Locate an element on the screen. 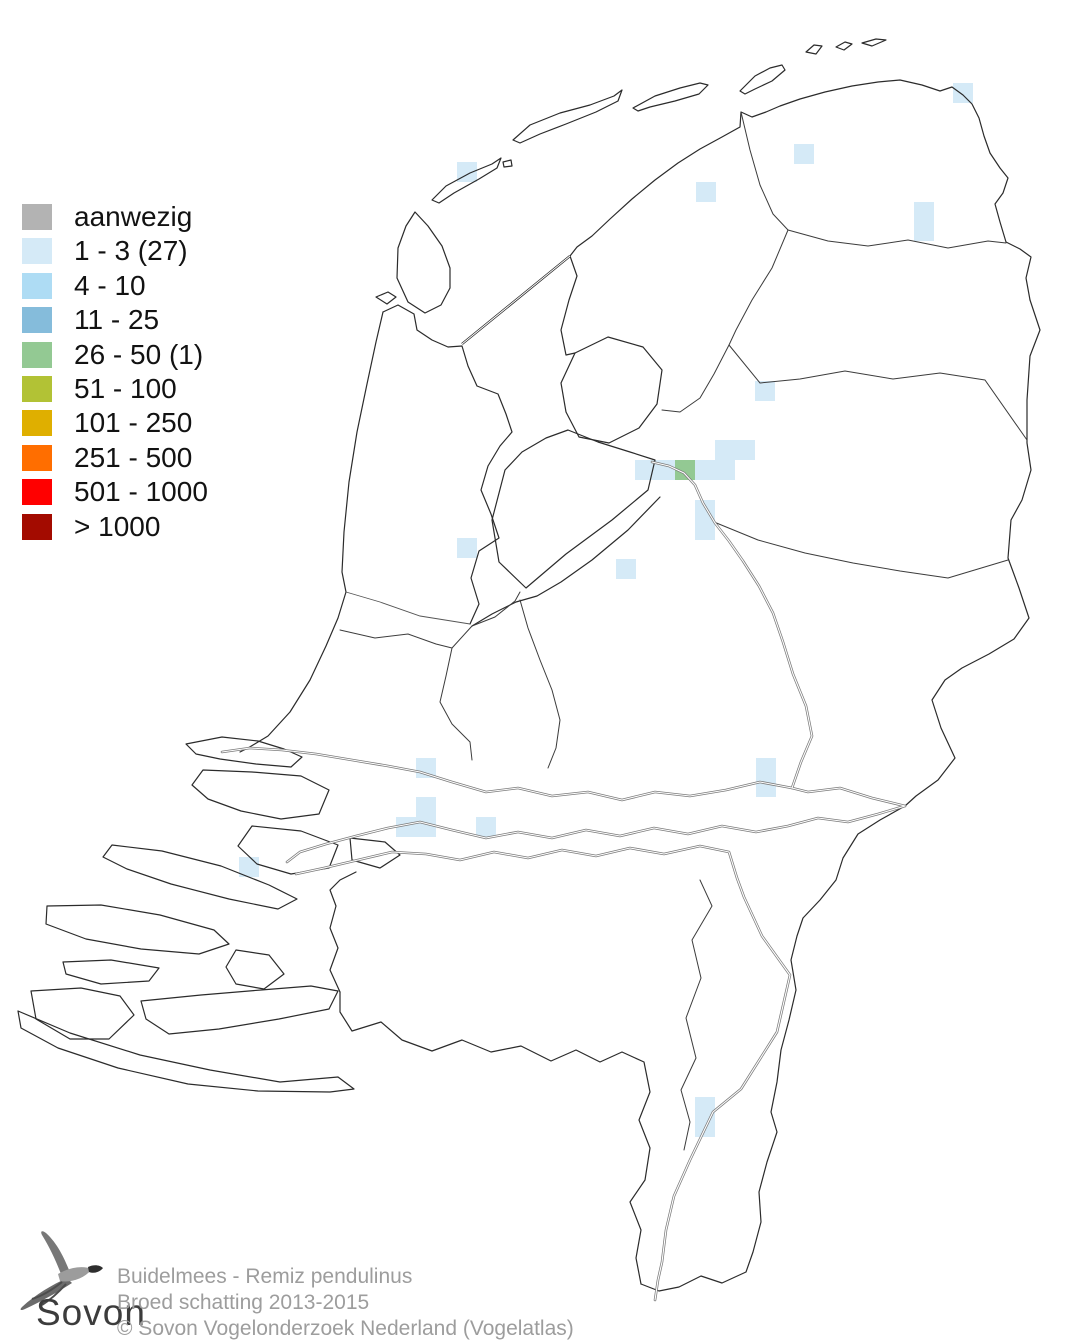  legend-item-51-100: 51 - 100 is located at coordinates (115, 388).